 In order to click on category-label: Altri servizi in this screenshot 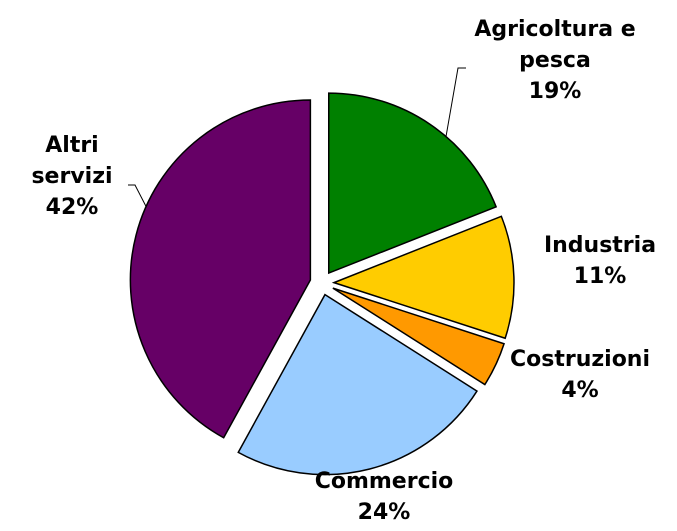, I will do `click(72, 161)`.